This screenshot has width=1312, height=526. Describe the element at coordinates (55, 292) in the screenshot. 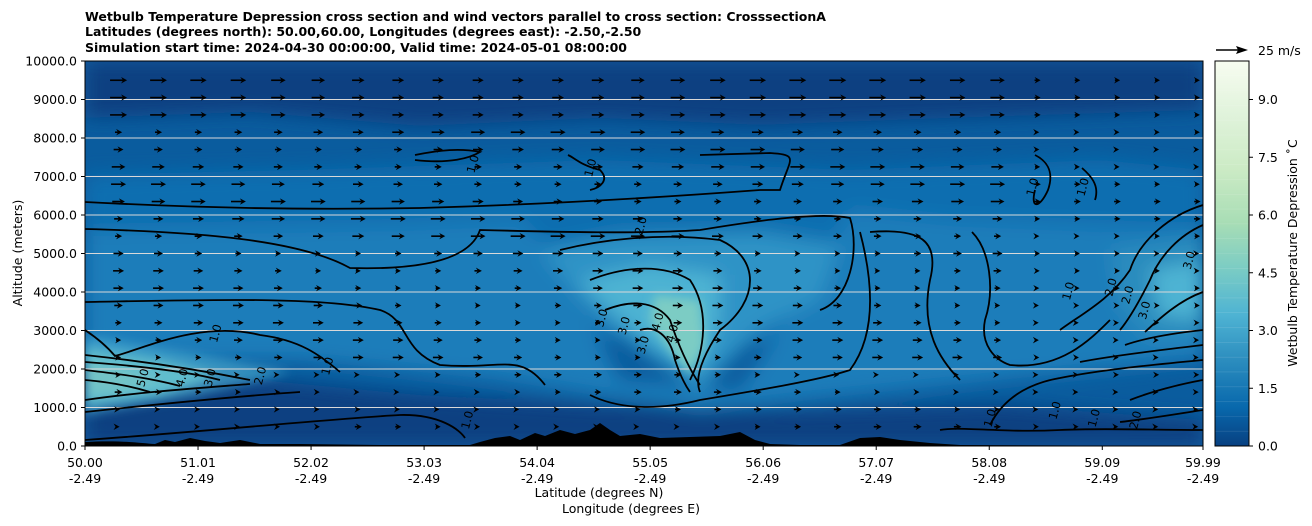

I see `y-tick-label: 4000.0` at that location.